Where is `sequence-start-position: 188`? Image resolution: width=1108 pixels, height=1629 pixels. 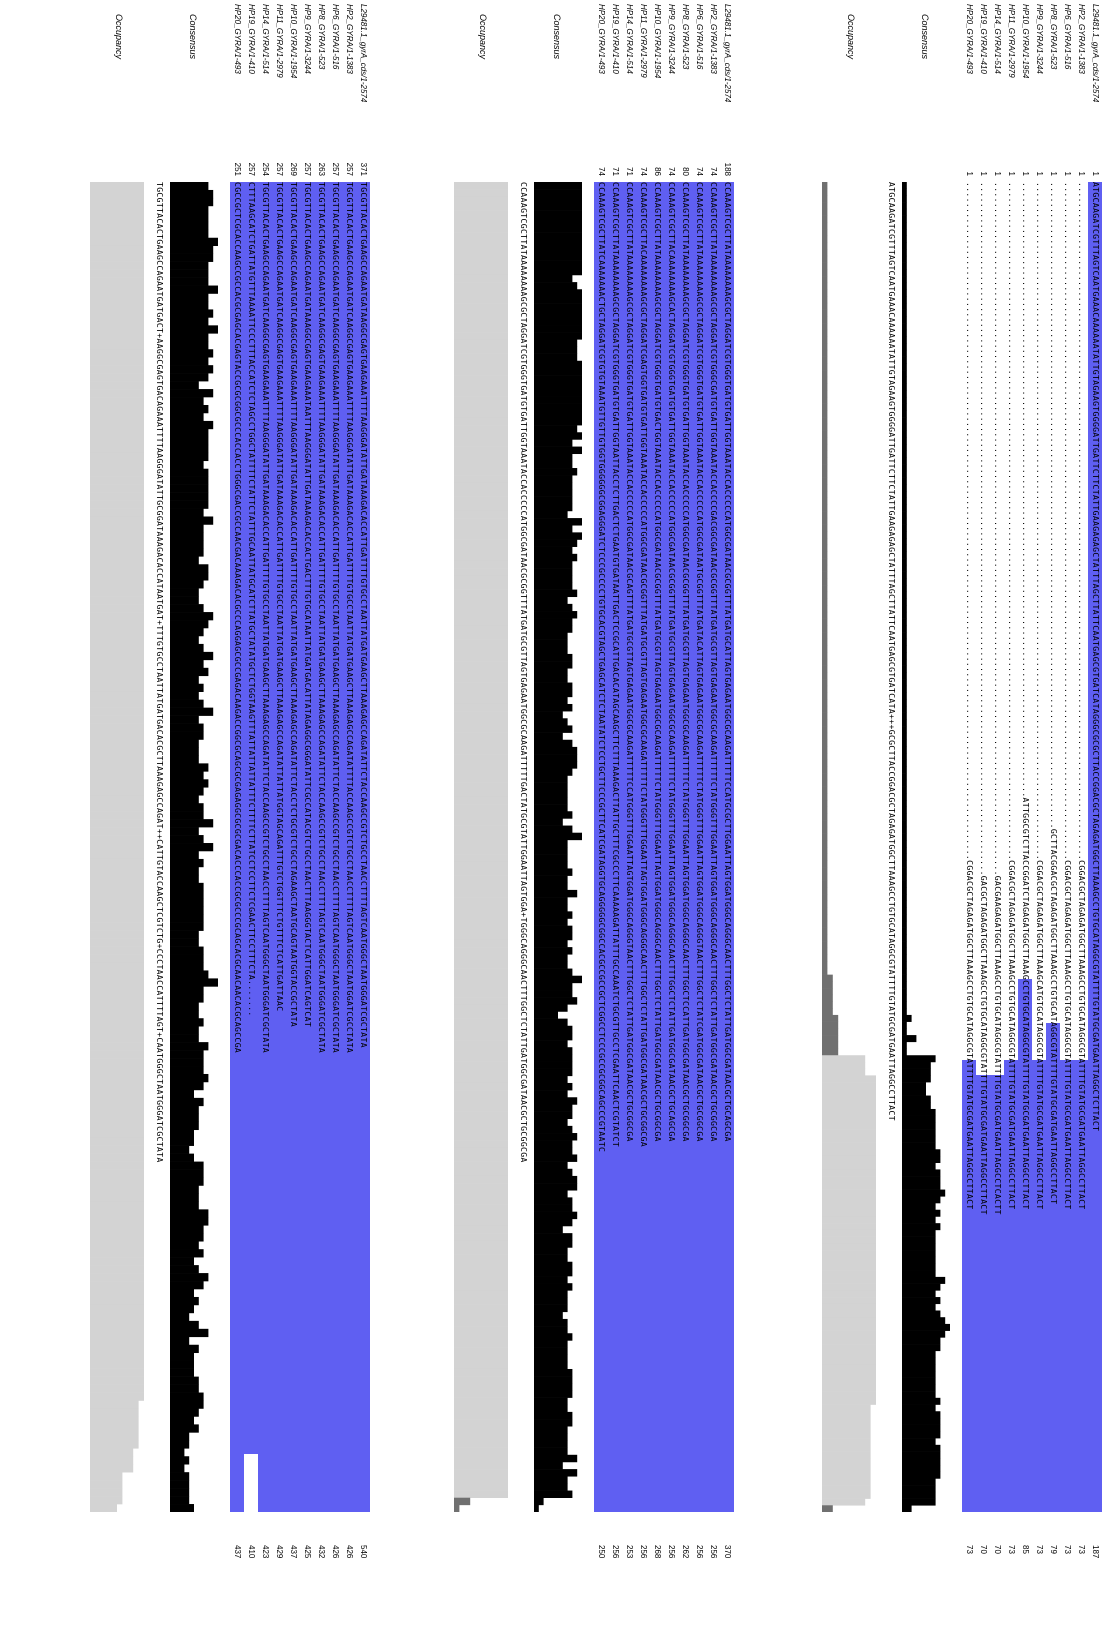
sequence-start-position: 188 is located at coordinates (727, 169).